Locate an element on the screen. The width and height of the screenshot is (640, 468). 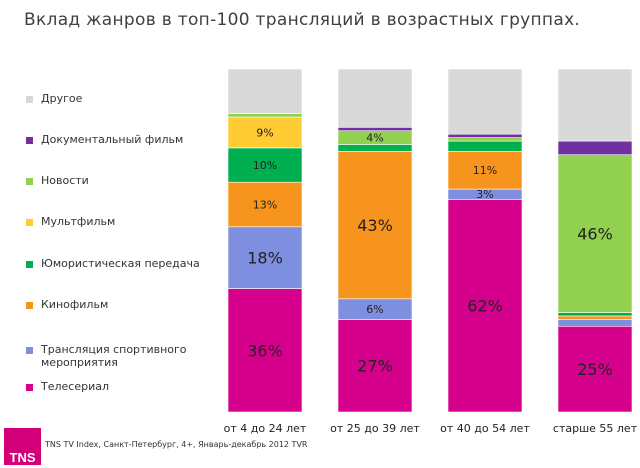
data-label: 62% is located at coordinates (485, 306).